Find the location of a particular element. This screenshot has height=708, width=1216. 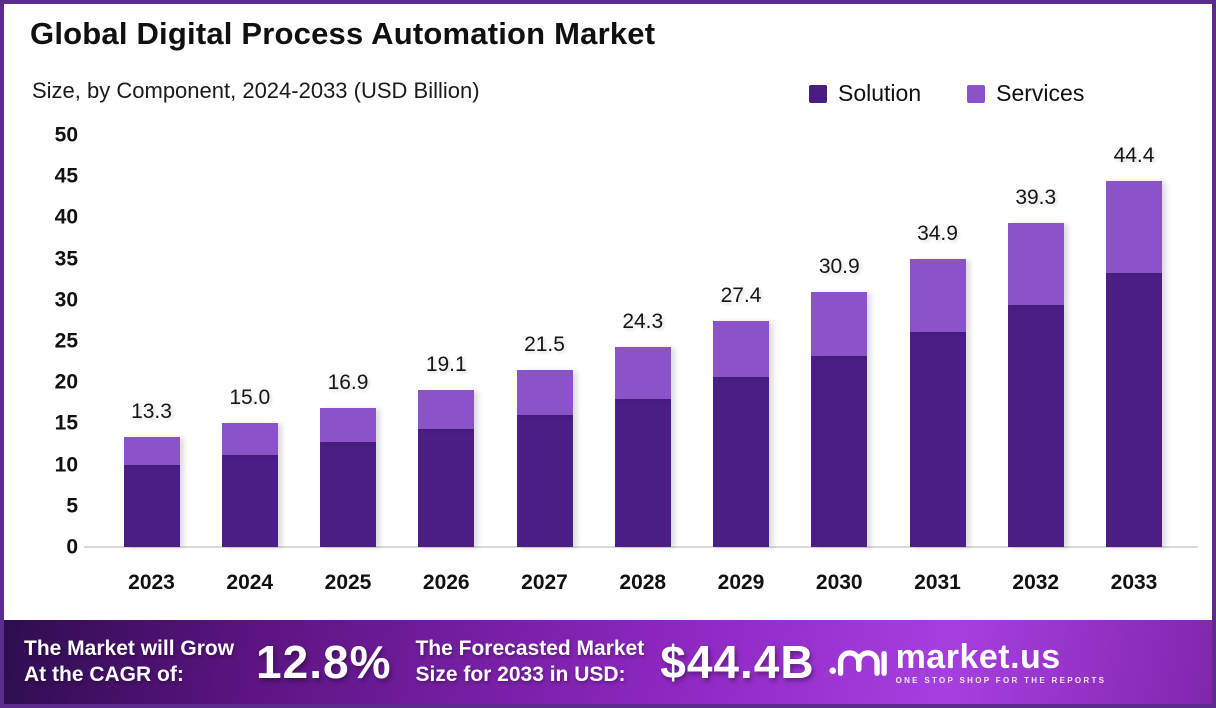

bar-total-label: 30.9 is located at coordinates (839, 267).